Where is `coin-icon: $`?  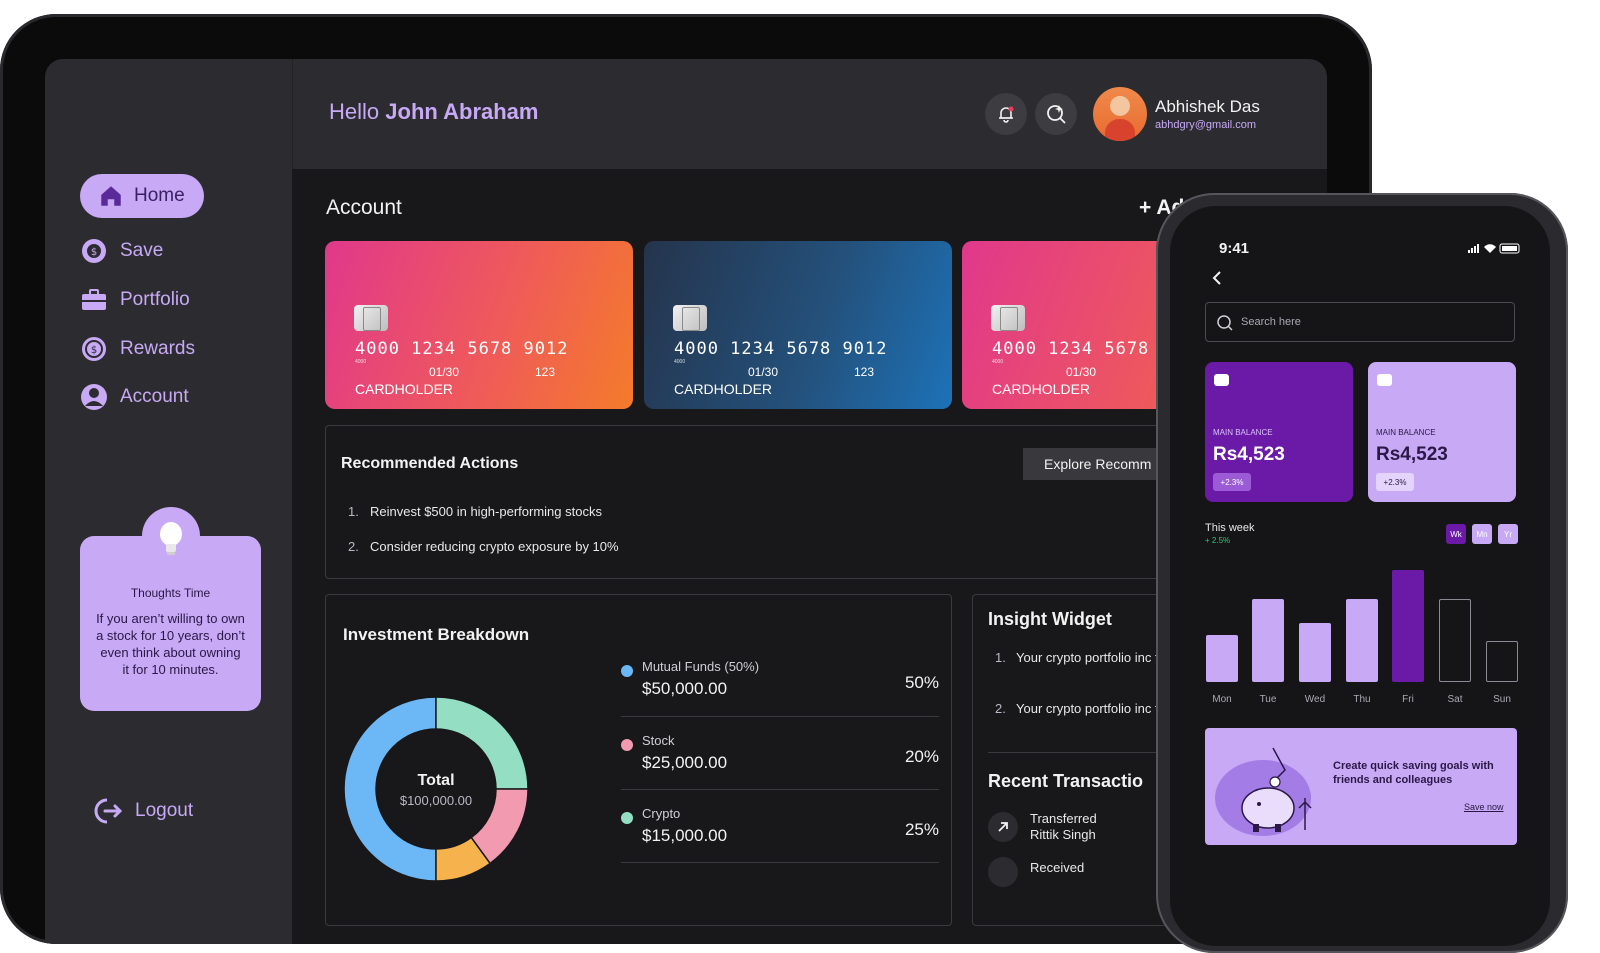
coin-icon: $ is located at coordinates (94, 251).